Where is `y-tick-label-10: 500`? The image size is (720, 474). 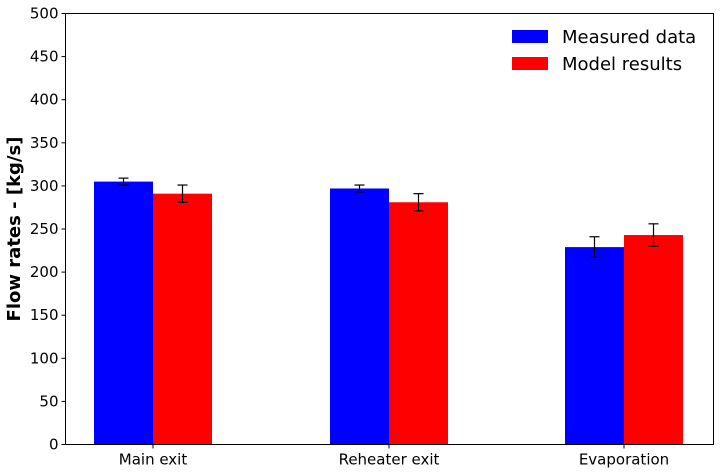 y-tick-label-10: 500 is located at coordinates (44, 14).